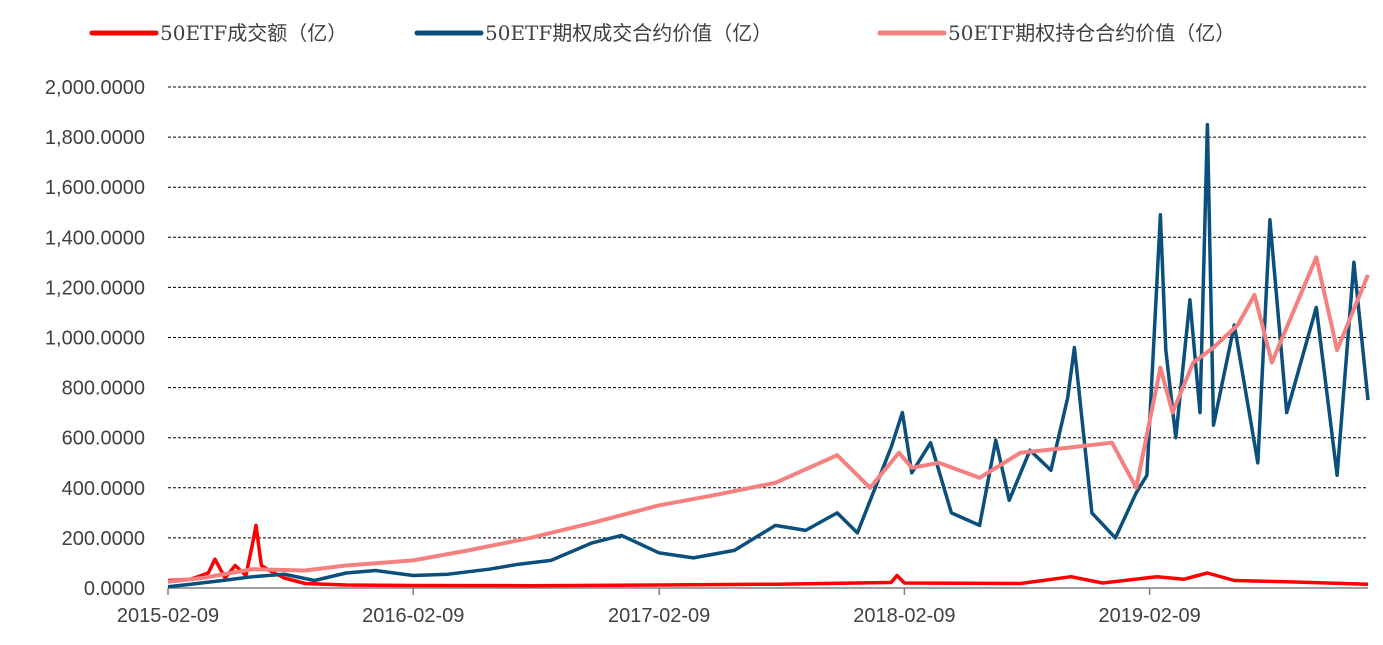 The height and width of the screenshot is (645, 1383). I want to click on y-tick-label: 800.0000, so click(103, 389).